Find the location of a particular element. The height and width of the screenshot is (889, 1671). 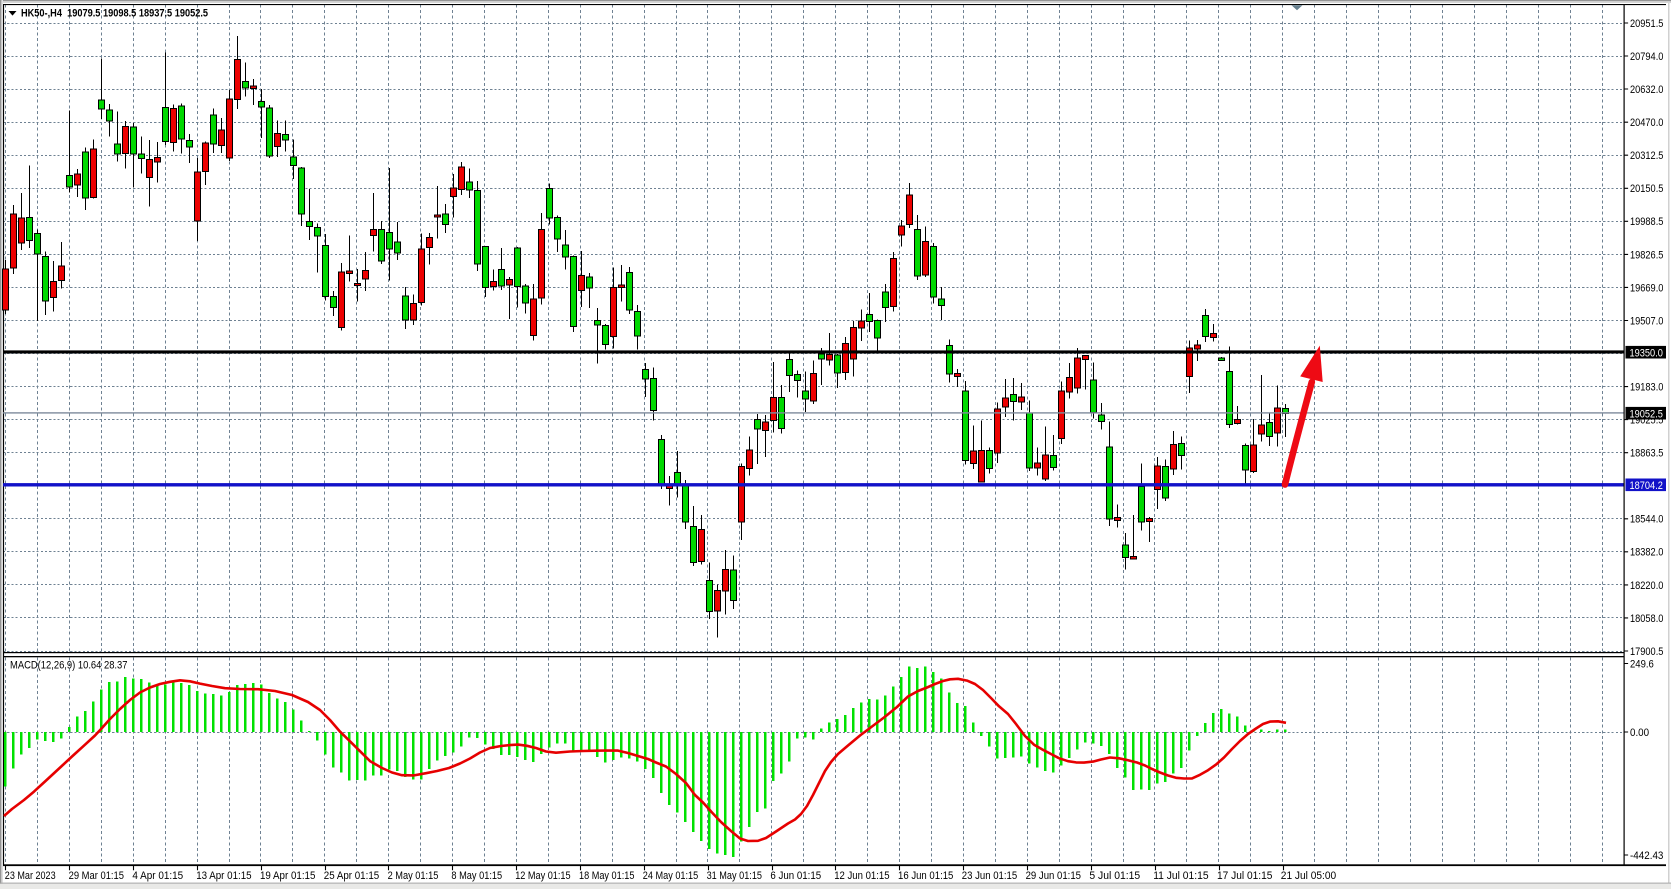

svg-text: 5 Jul 01:15 is located at coordinates (1114, 876).